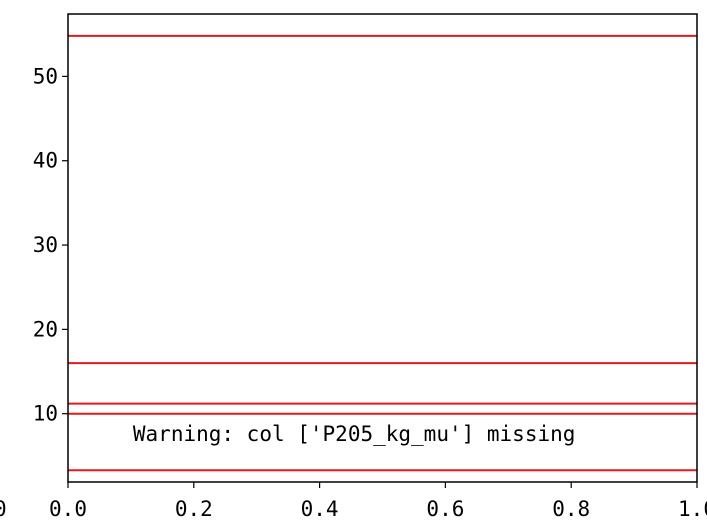 The image size is (707, 531). What do you see at coordinates (194, 509) in the screenshot?
I see `x-tick-label: 0.2` at bounding box center [194, 509].